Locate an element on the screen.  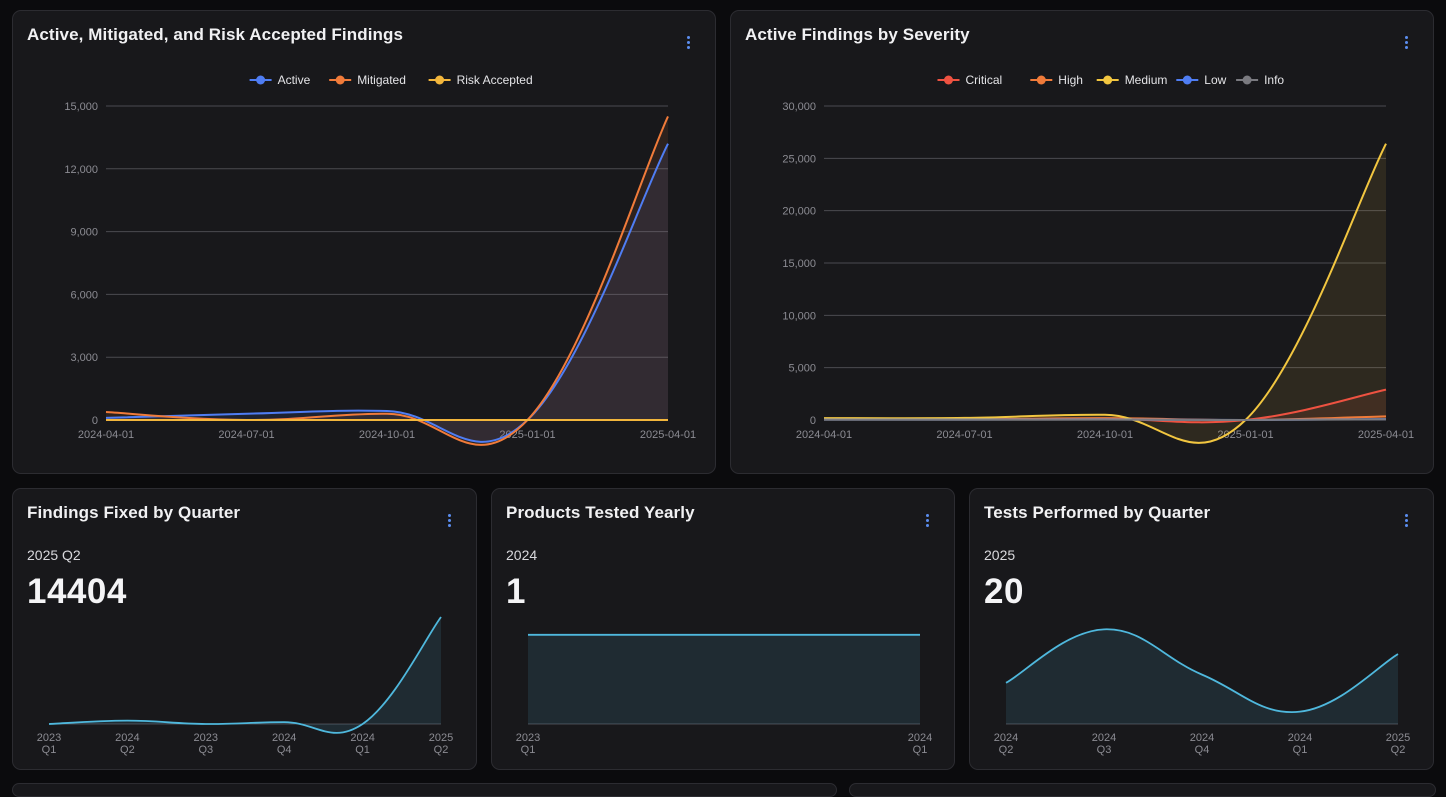
legend-item-info: Info is located at coordinates (1260, 80).